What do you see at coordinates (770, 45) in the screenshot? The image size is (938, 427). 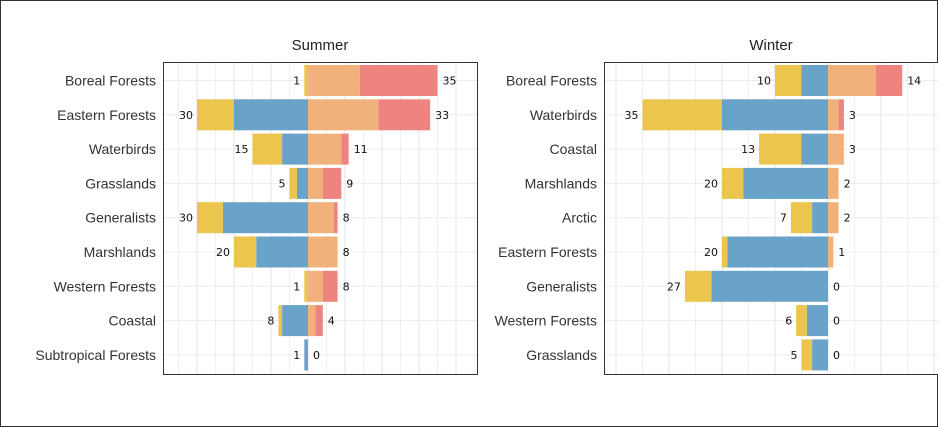 I see `panel-title: Winter` at bounding box center [770, 45].